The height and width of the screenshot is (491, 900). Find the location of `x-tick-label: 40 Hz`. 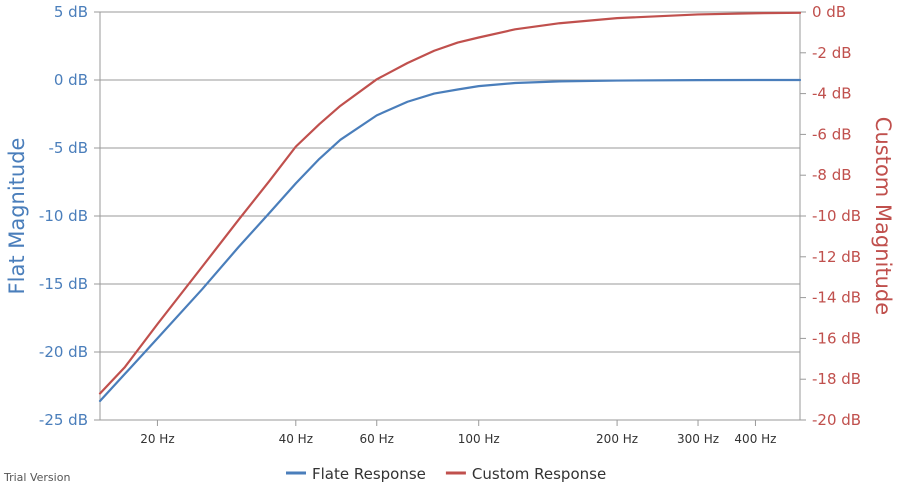

x-tick-label: 40 Hz is located at coordinates (296, 439).